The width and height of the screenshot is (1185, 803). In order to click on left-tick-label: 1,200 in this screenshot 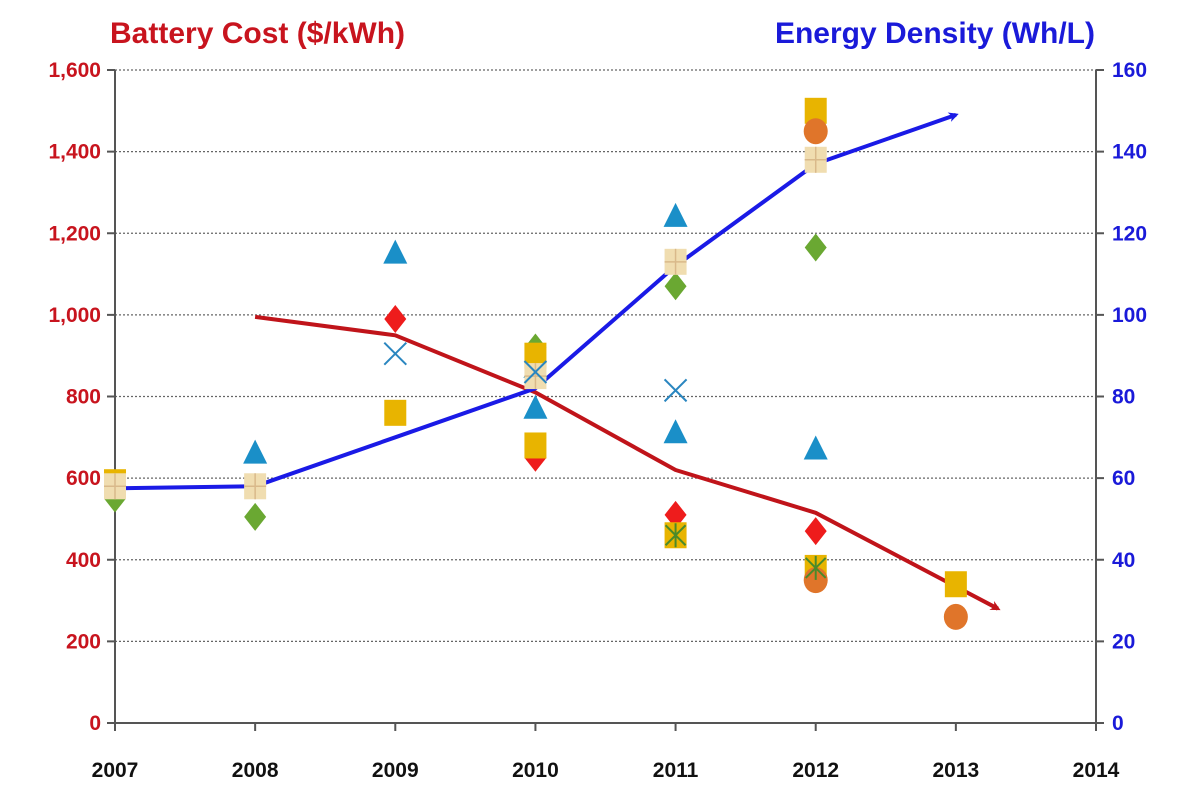, I will do `click(74, 233)`.